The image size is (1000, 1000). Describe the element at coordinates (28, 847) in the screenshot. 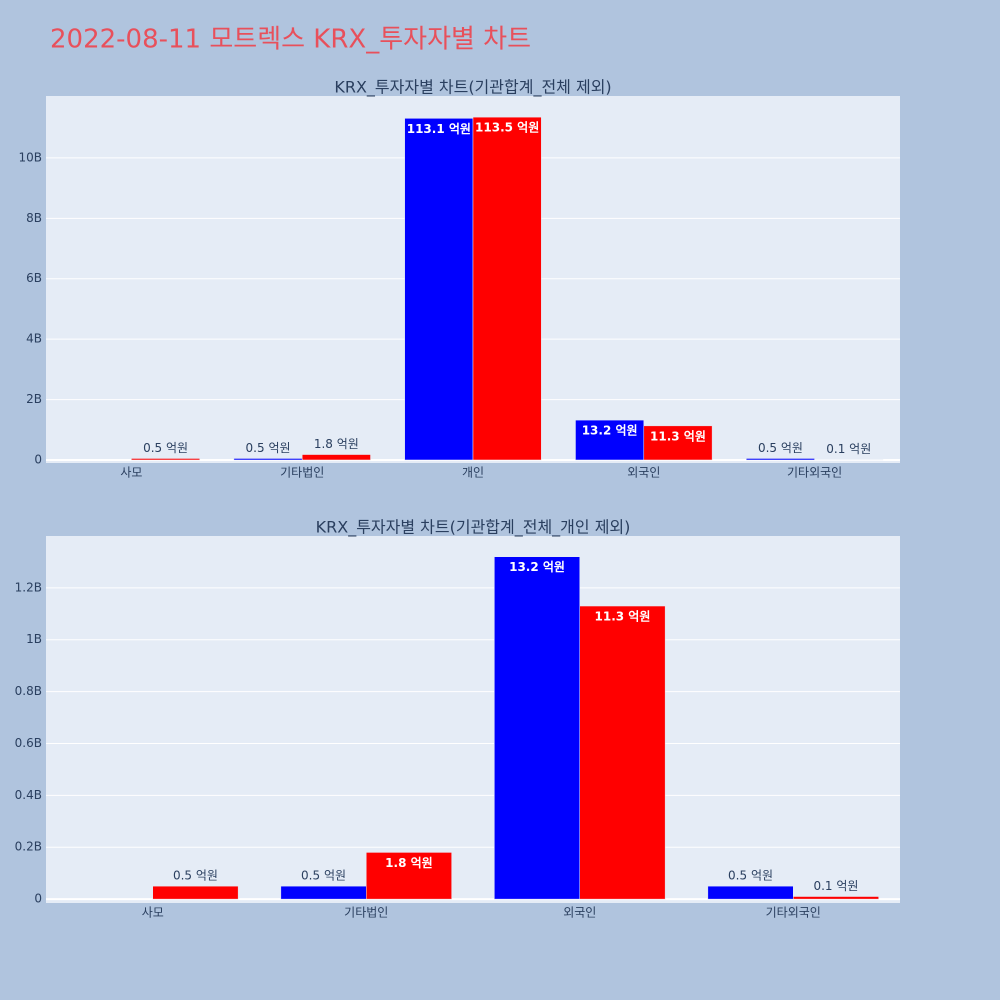

I see `y-tick-label: 0.2B` at that location.